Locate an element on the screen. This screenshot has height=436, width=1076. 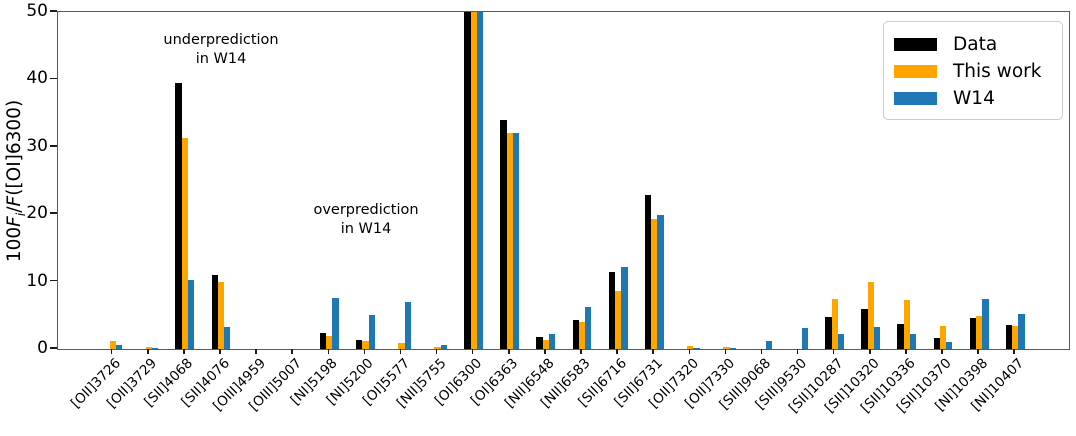
y-tick-label: 10 is located at coordinates (37, 280).